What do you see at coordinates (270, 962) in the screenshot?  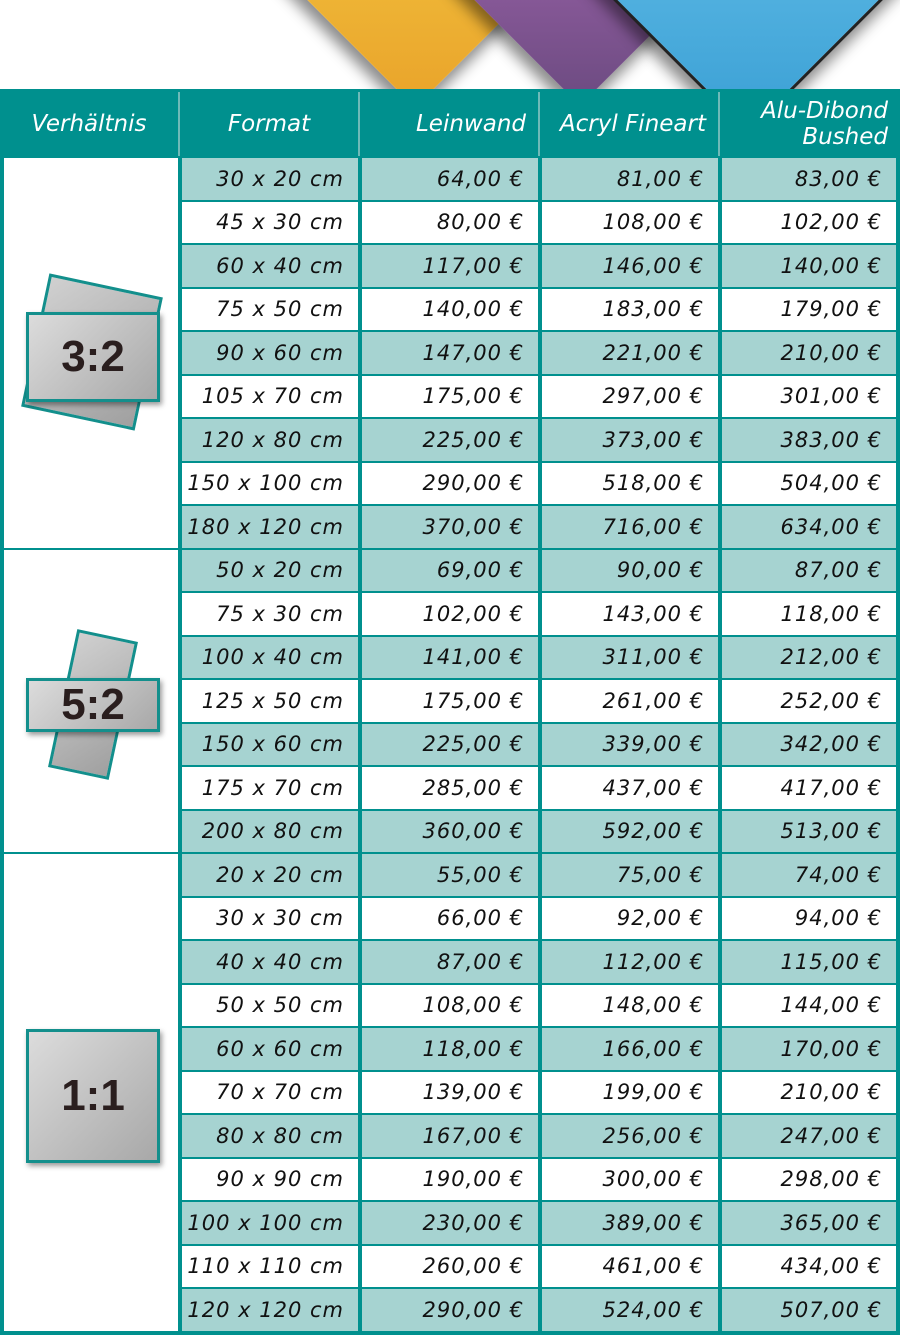 I see `format-cell: 40 x 40 cm` at bounding box center [270, 962].